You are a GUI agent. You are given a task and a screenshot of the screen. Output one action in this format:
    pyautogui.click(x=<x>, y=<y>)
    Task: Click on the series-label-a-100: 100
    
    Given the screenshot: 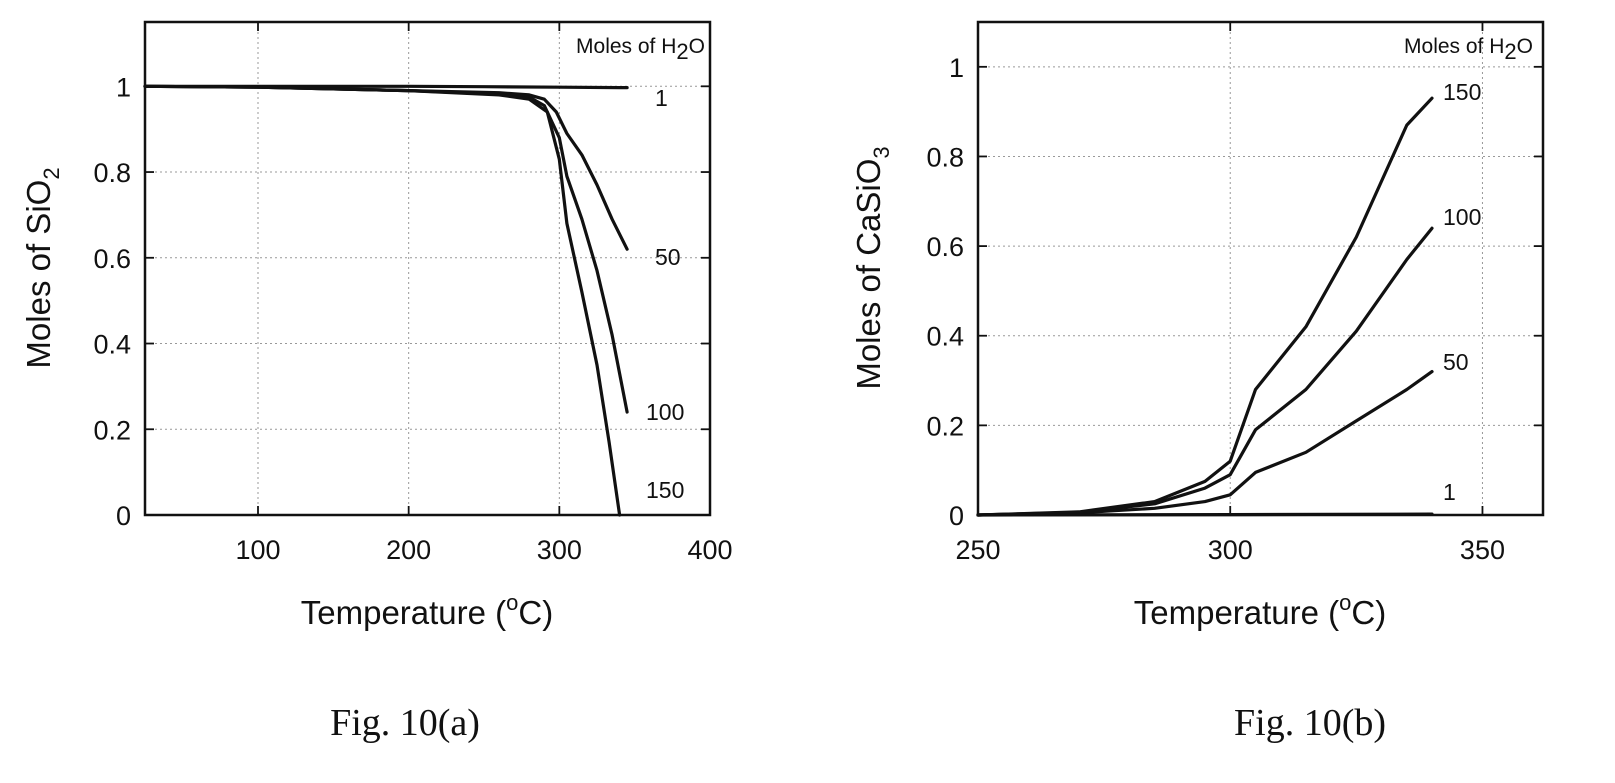 What is the action you would take?
    pyautogui.click(x=665, y=412)
    